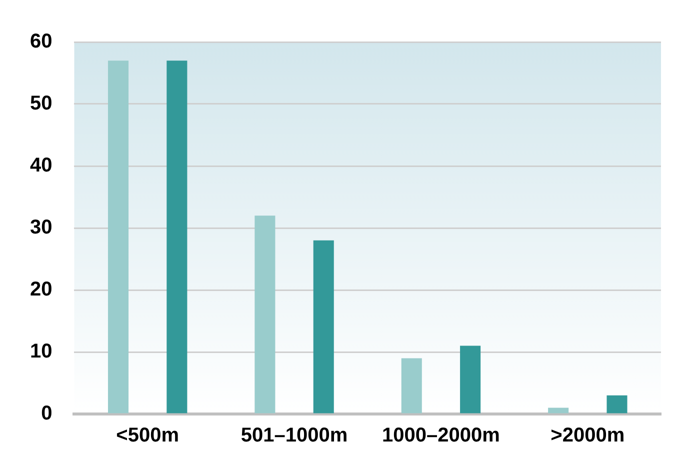 The height and width of the screenshot is (466, 675). What do you see at coordinates (587, 435) in the screenshot?
I see `x-tick-label: >2000m` at bounding box center [587, 435].